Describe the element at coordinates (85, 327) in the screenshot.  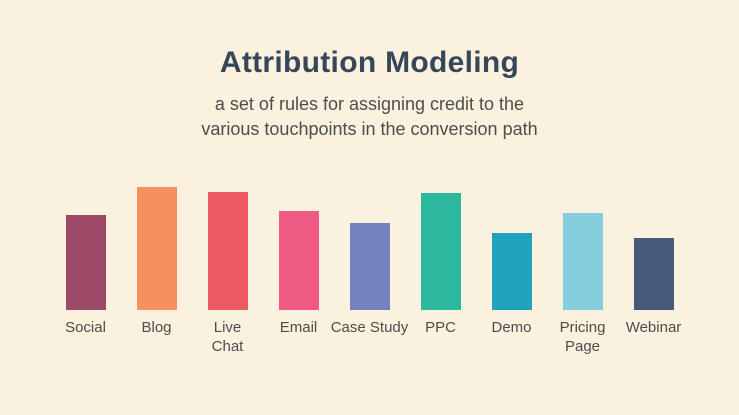
I see `bar-label-social: Social` at that location.